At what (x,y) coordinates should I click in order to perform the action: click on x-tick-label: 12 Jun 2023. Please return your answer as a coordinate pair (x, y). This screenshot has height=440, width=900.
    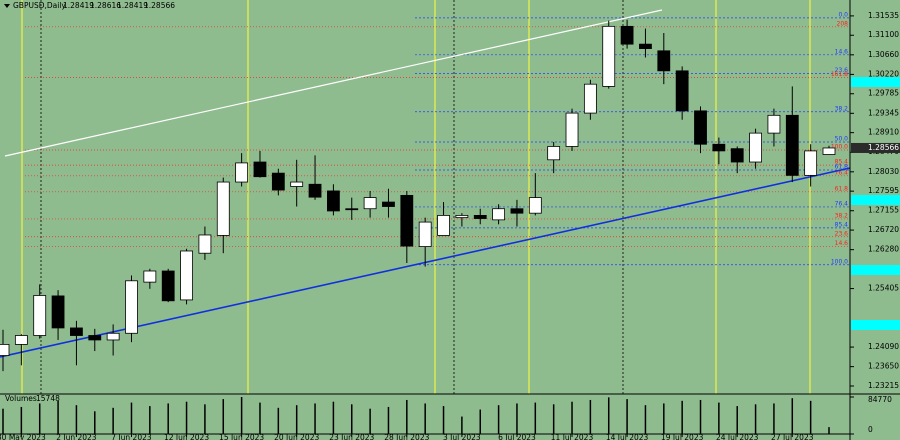
    Looking at the image, I should click on (186, 436).